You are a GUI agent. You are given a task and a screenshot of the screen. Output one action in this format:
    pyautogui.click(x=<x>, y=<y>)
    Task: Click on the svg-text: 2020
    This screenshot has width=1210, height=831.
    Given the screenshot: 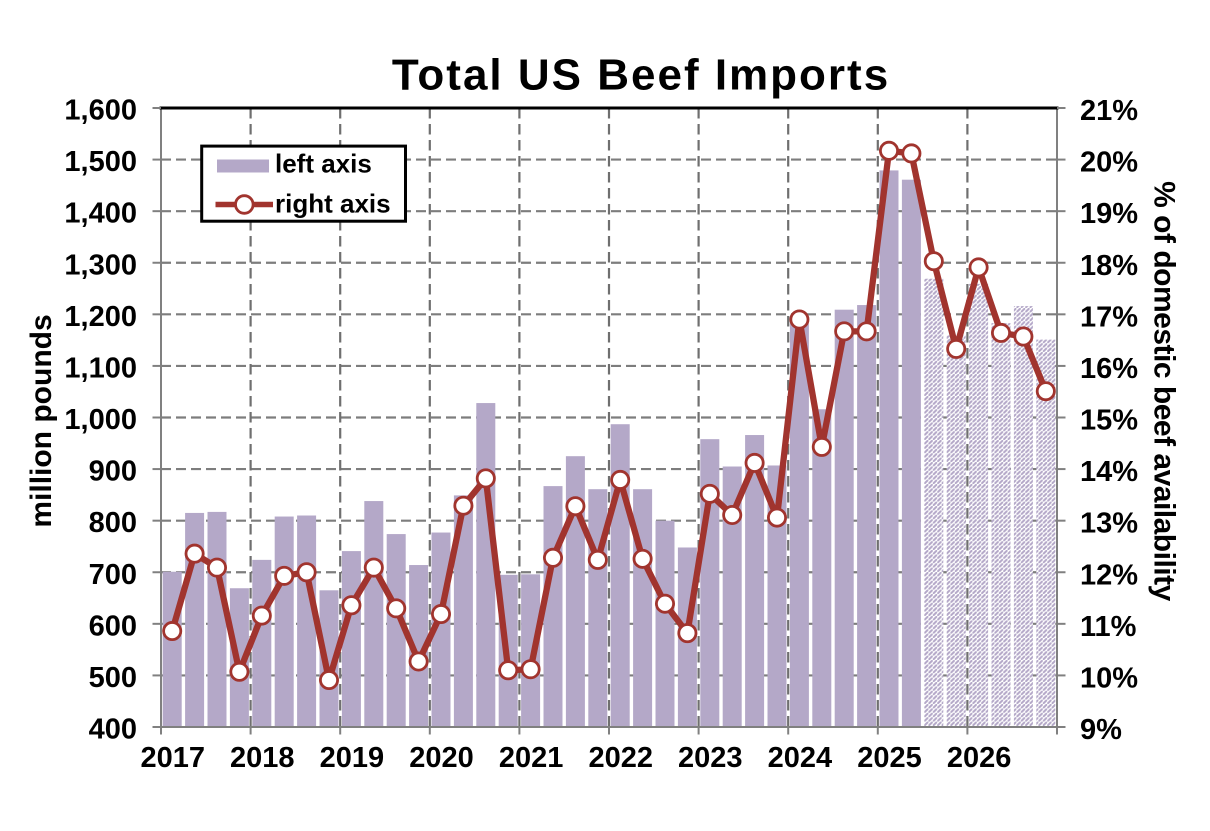 What is the action you would take?
    pyautogui.click(x=441, y=758)
    